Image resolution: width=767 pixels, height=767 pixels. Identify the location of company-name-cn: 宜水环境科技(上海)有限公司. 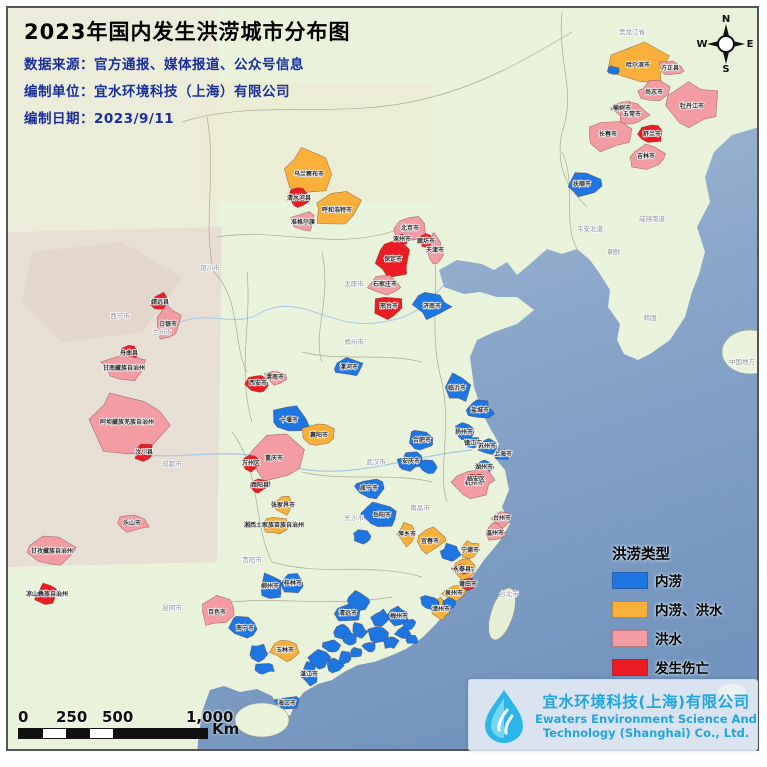
(646, 701).